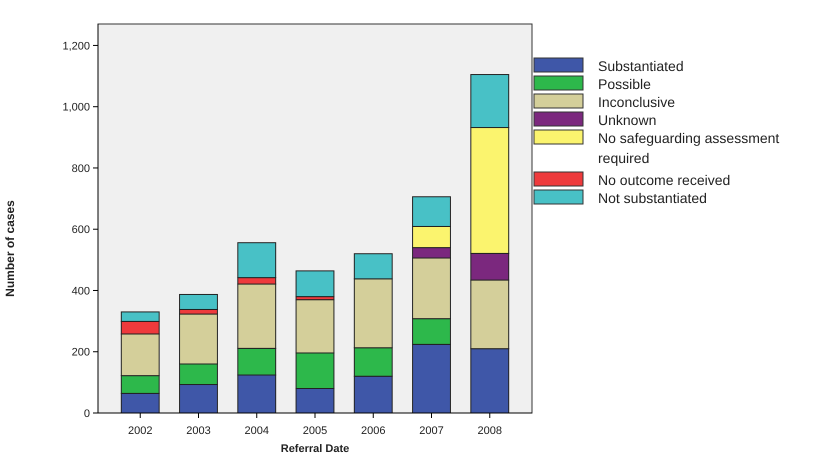  Describe the element at coordinates (81, 291) in the screenshot. I see `y-tick-label: 400` at that location.